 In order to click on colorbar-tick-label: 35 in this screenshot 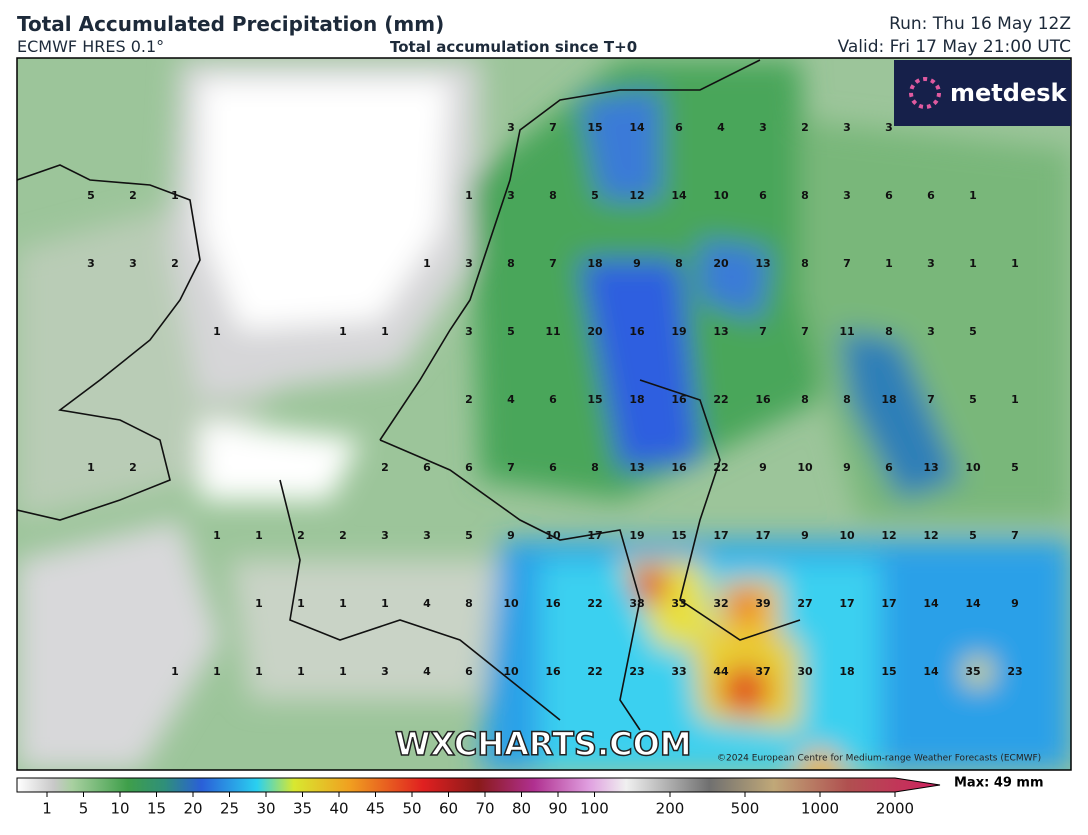, I will do `click(302, 809)`.